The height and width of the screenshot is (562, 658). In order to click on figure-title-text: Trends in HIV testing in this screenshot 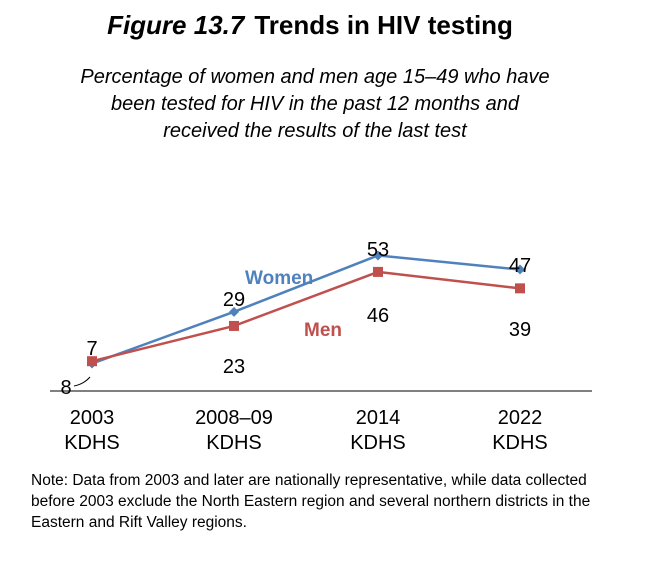, I will do `click(383, 25)`.